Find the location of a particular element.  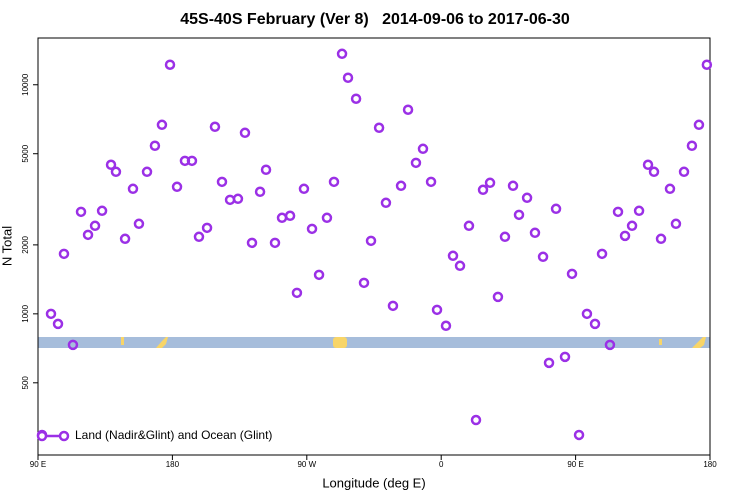

x-axis-label: Longitude (deg E) is located at coordinates (373, 482).